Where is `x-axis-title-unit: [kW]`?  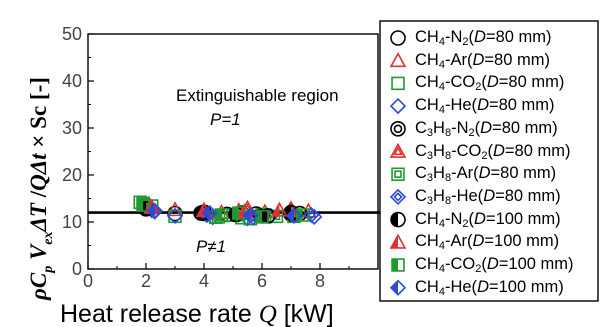
x-axis-title-unit: [kW] is located at coordinates (305, 313).